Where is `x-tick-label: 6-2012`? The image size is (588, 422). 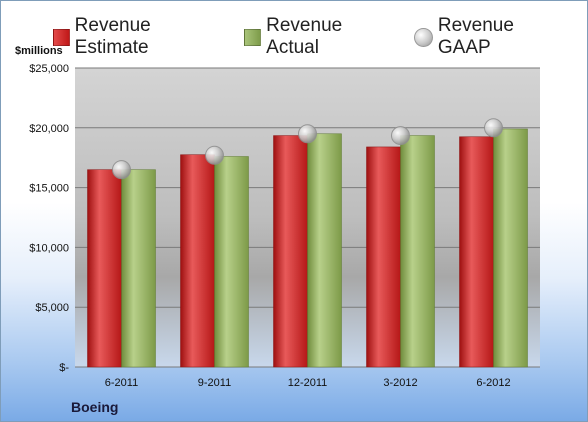 x-tick-label: 6-2012 is located at coordinates (493, 383).